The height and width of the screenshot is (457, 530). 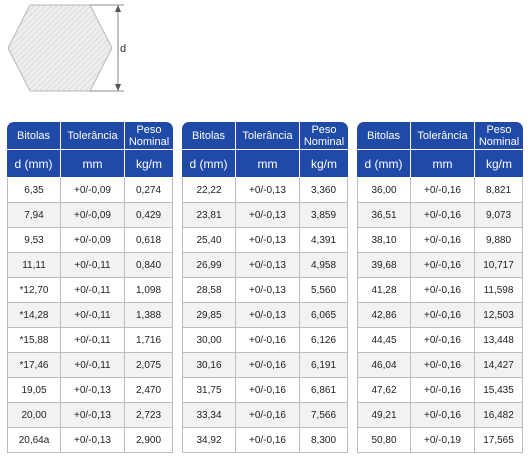 I want to click on cell-diameter: 34,92, so click(x=209, y=440).